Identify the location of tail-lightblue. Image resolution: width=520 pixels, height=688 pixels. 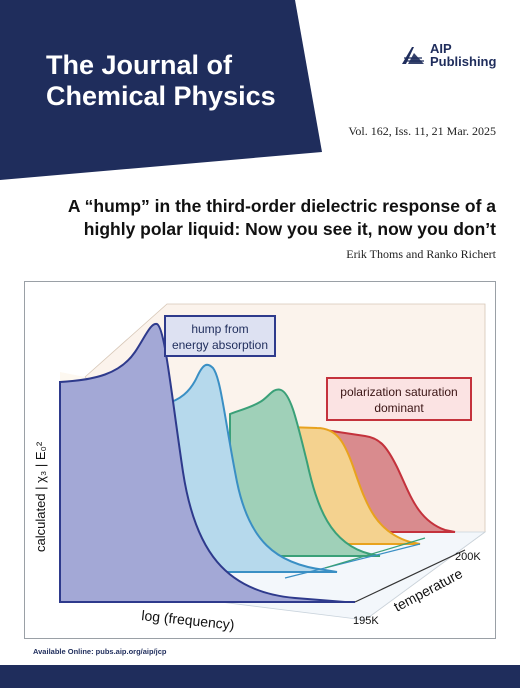
(352, 561).